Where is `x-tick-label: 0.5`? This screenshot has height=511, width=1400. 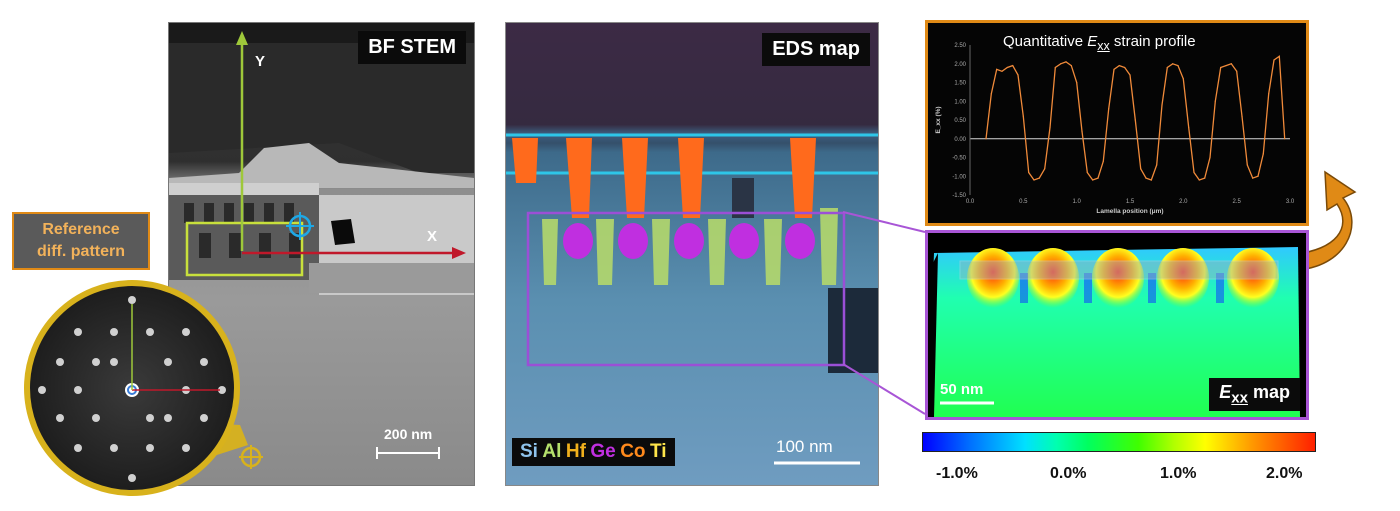
x-tick-label: 0.5 is located at coordinates (1023, 202).